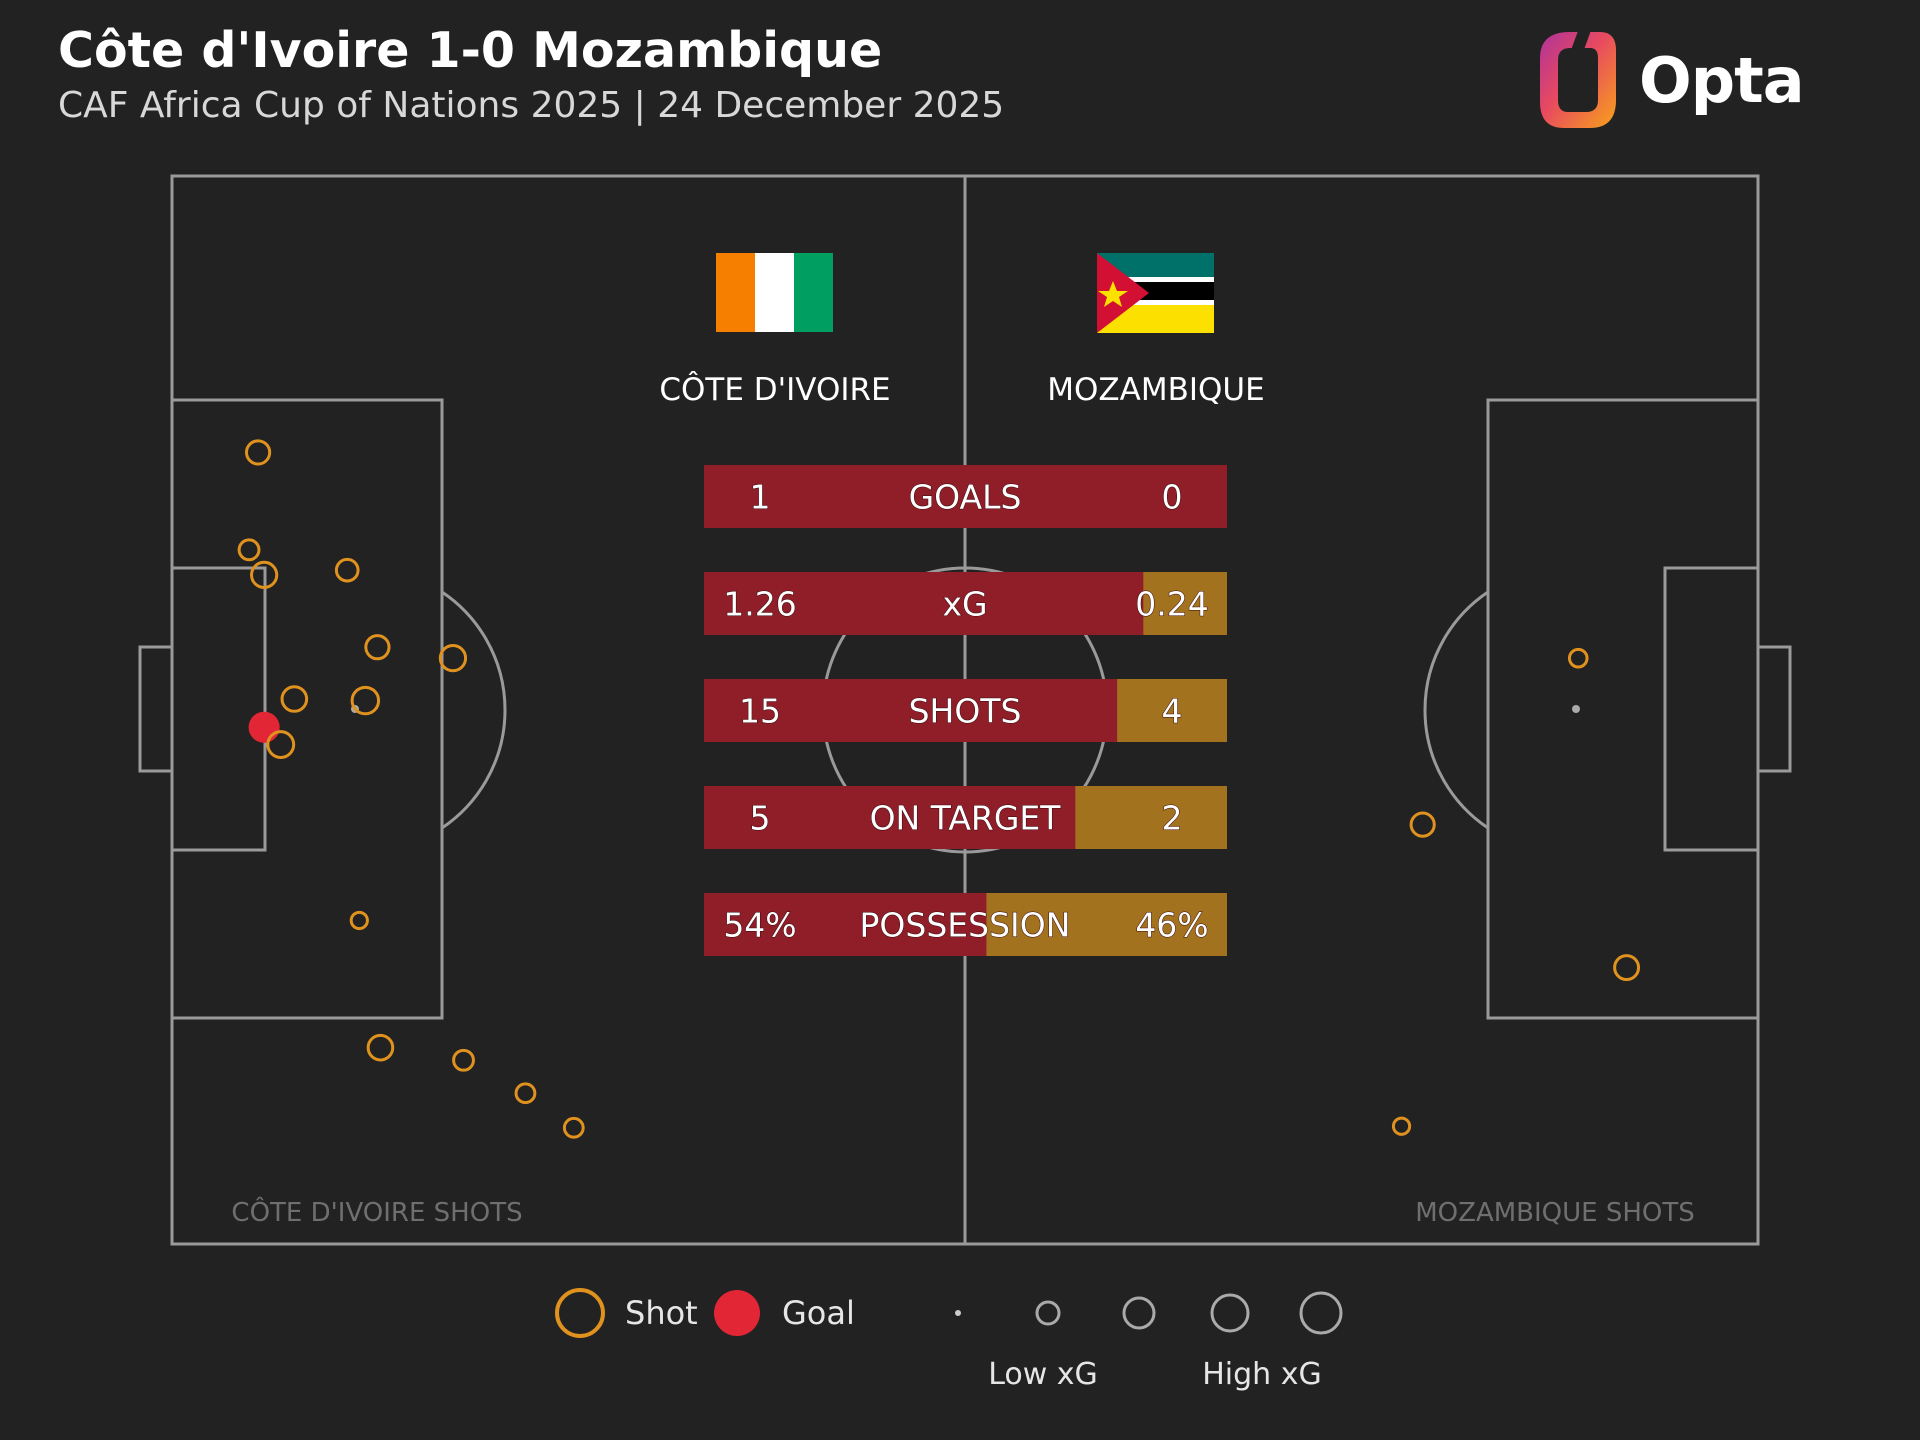  What do you see at coordinates (760, 497) in the screenshot?
I see `stat-home-value: 1` at bounding box center [760, 497].